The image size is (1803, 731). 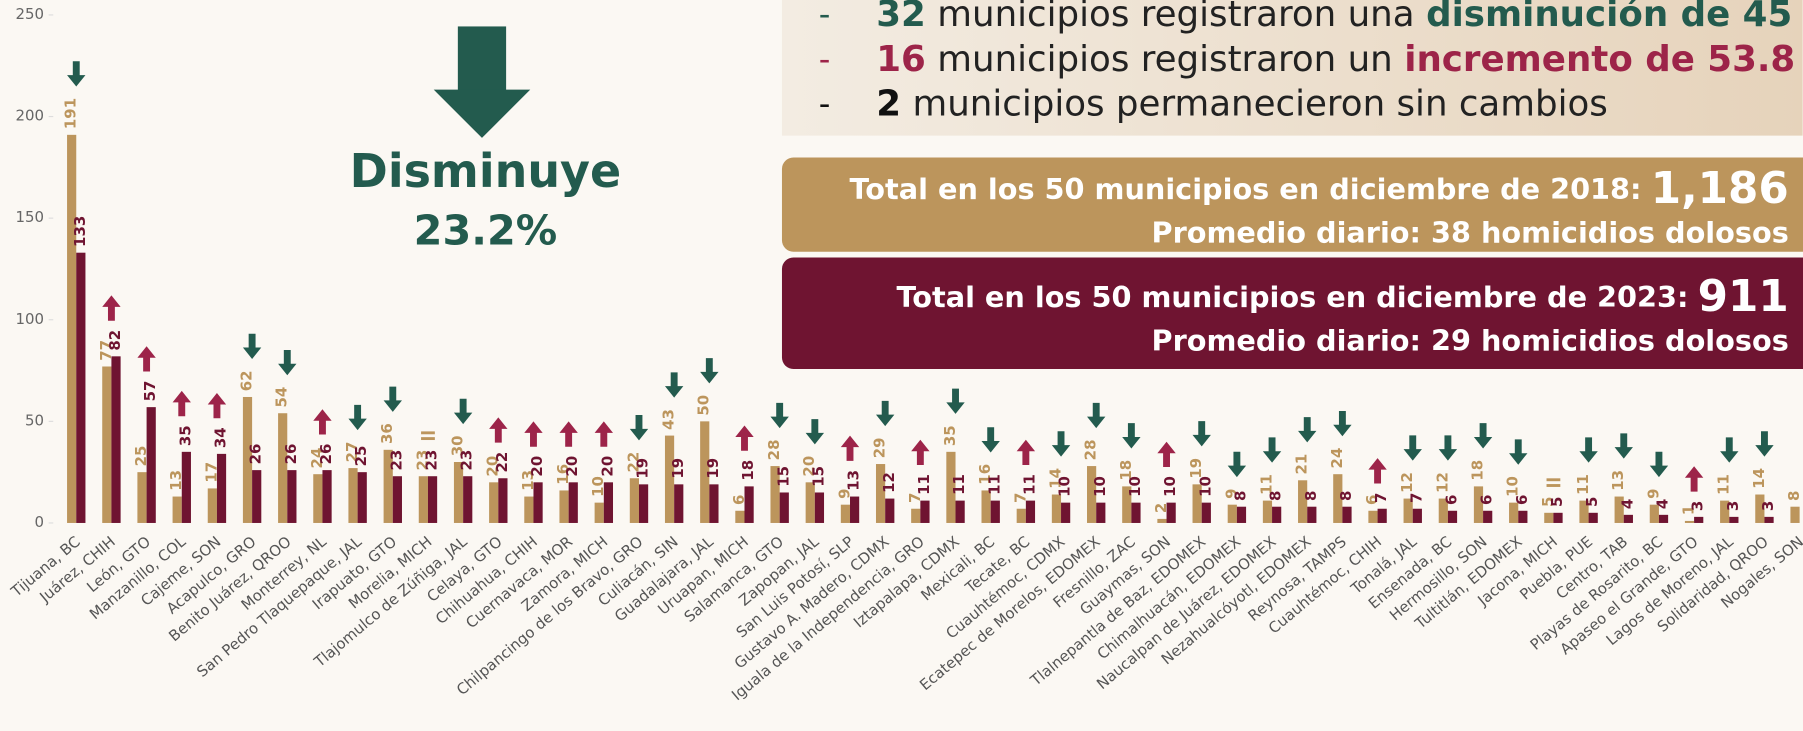 I want to click on value-label: 10, so click(x=598, y=486).